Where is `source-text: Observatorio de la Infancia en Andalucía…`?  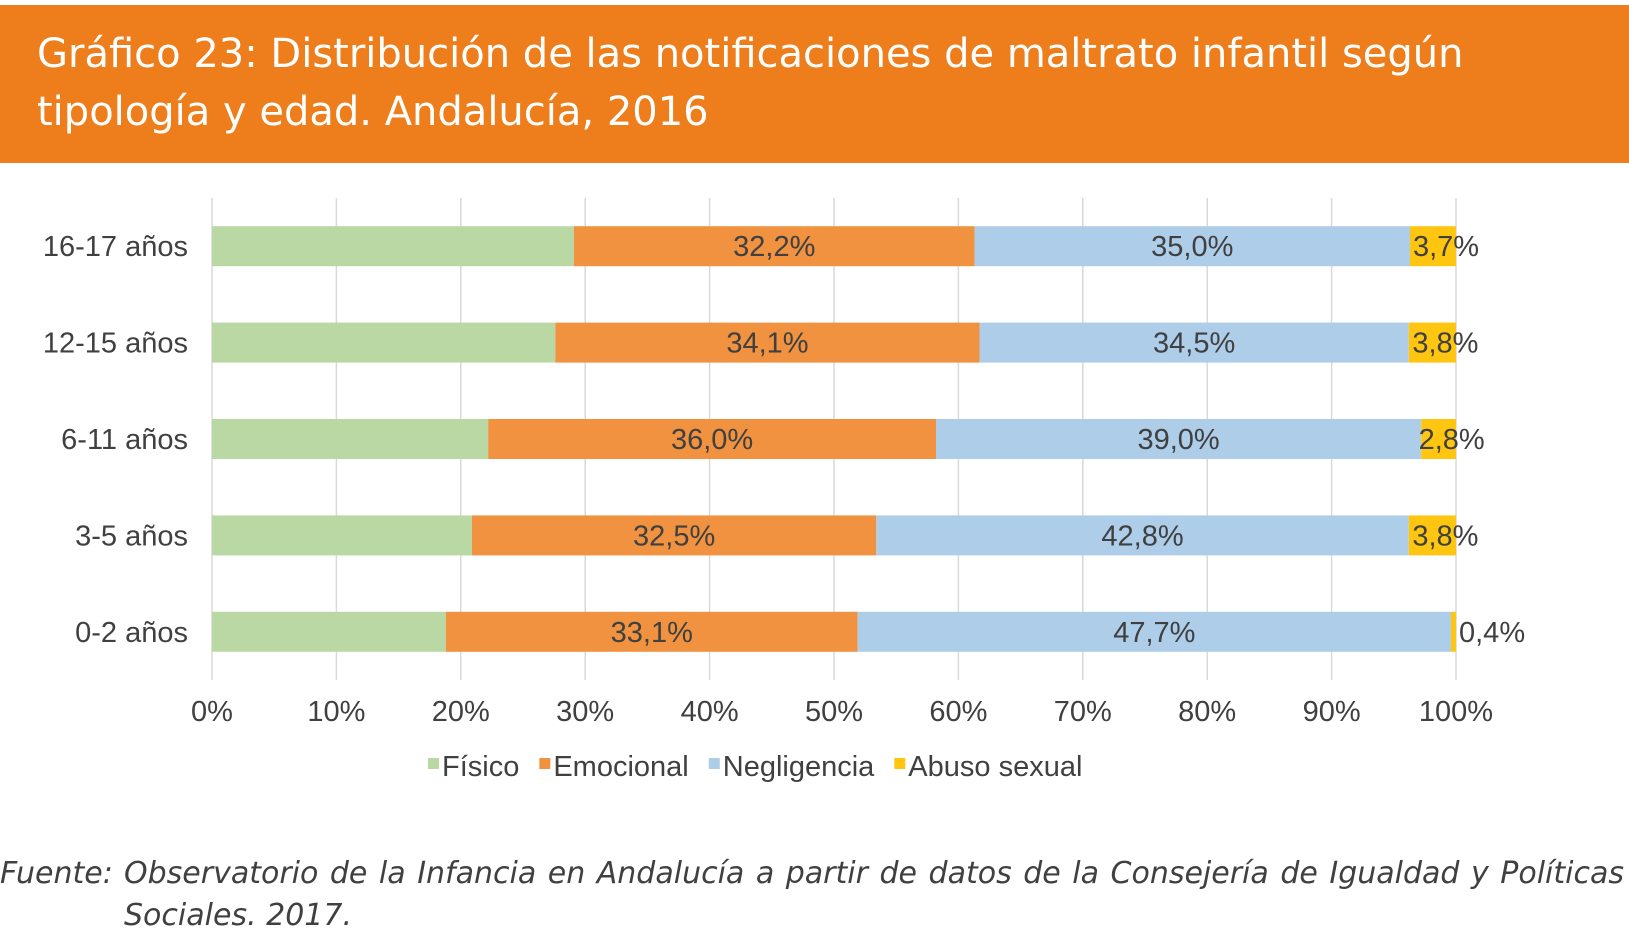
source-text: Observatorio de la Infancia en Andalucía… is located at coordinates (874, 894).